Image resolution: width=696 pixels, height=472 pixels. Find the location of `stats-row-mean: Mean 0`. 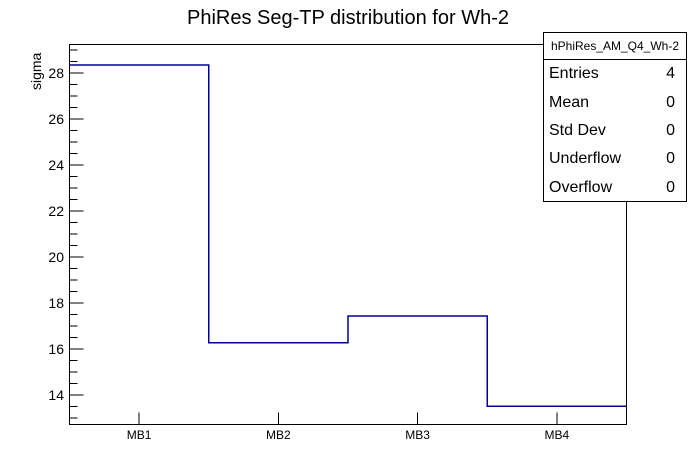

stats-row-mean: Mean 0 is located at coordinates (615, 102).